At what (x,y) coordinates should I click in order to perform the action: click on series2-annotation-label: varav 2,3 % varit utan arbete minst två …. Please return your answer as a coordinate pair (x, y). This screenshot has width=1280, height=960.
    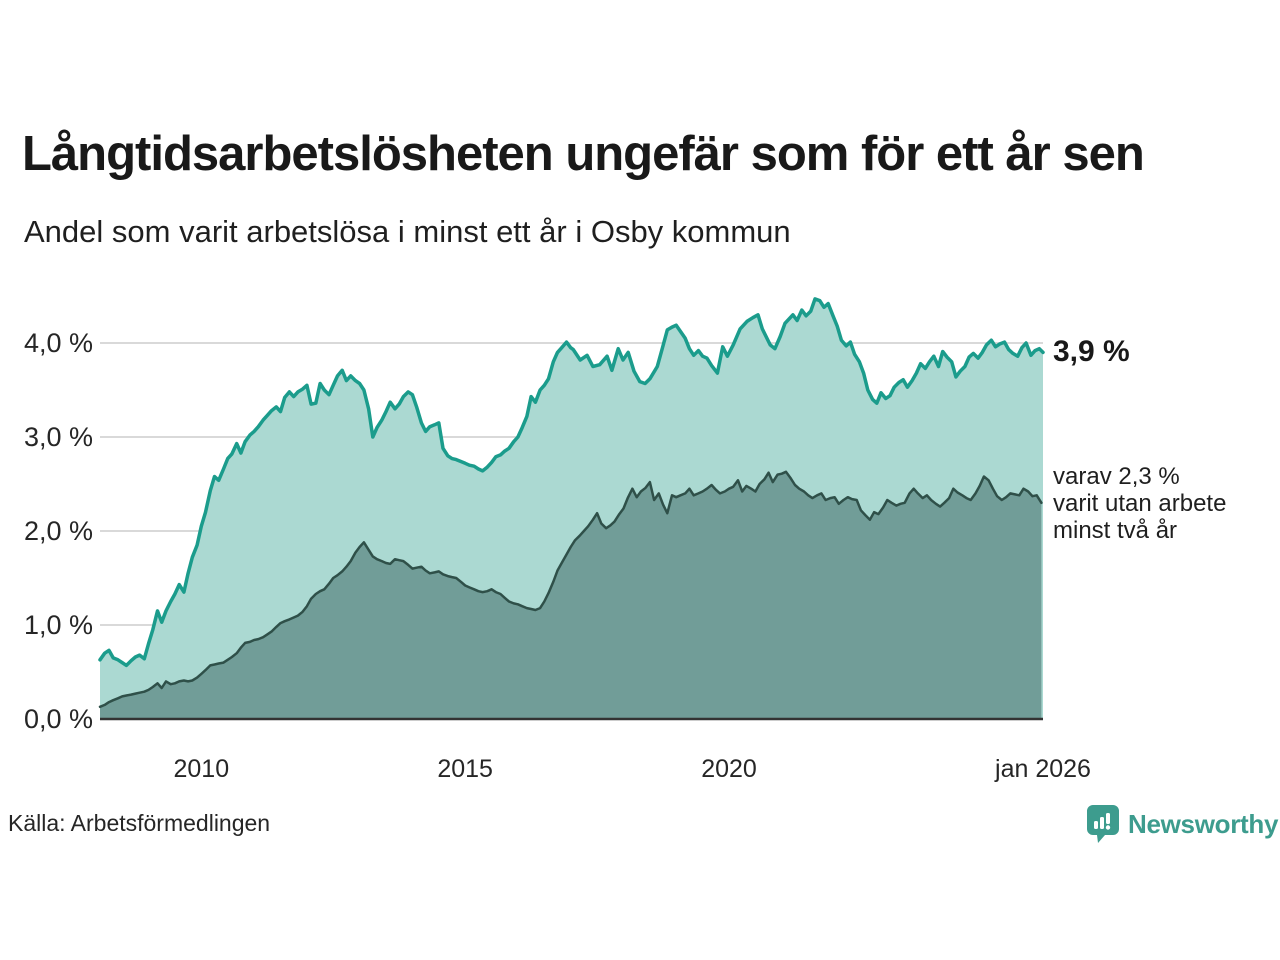
    Looking at the image, I should click on (1140, 503).